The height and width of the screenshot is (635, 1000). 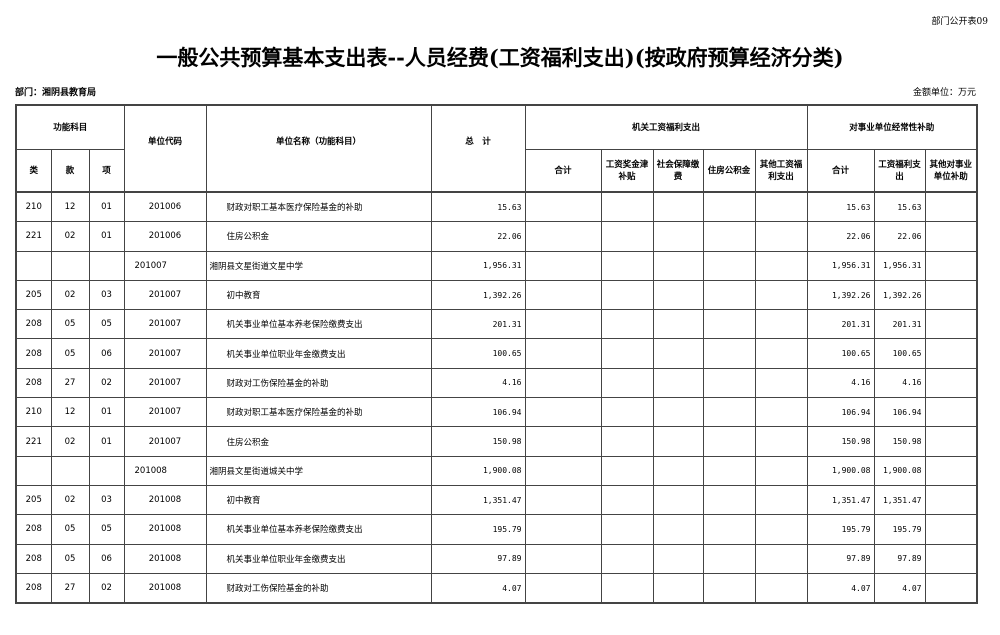 I want to click on cell-name: 机关事业单位基本养老保险缴费支出, so click(x=318, y=529).